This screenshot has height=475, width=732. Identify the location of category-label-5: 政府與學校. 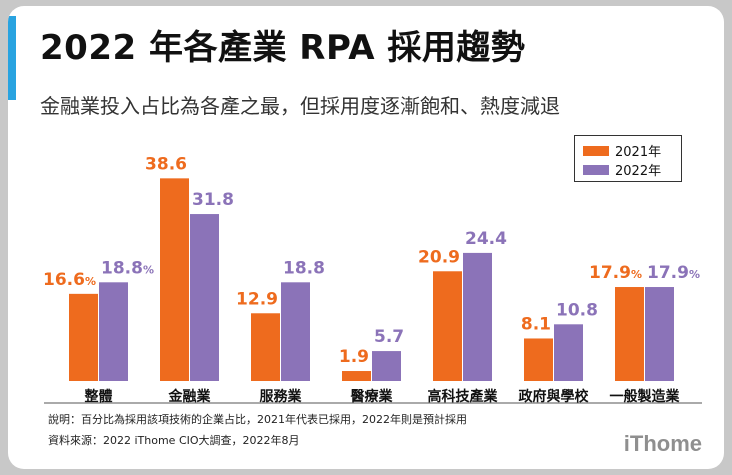
(554, 396).